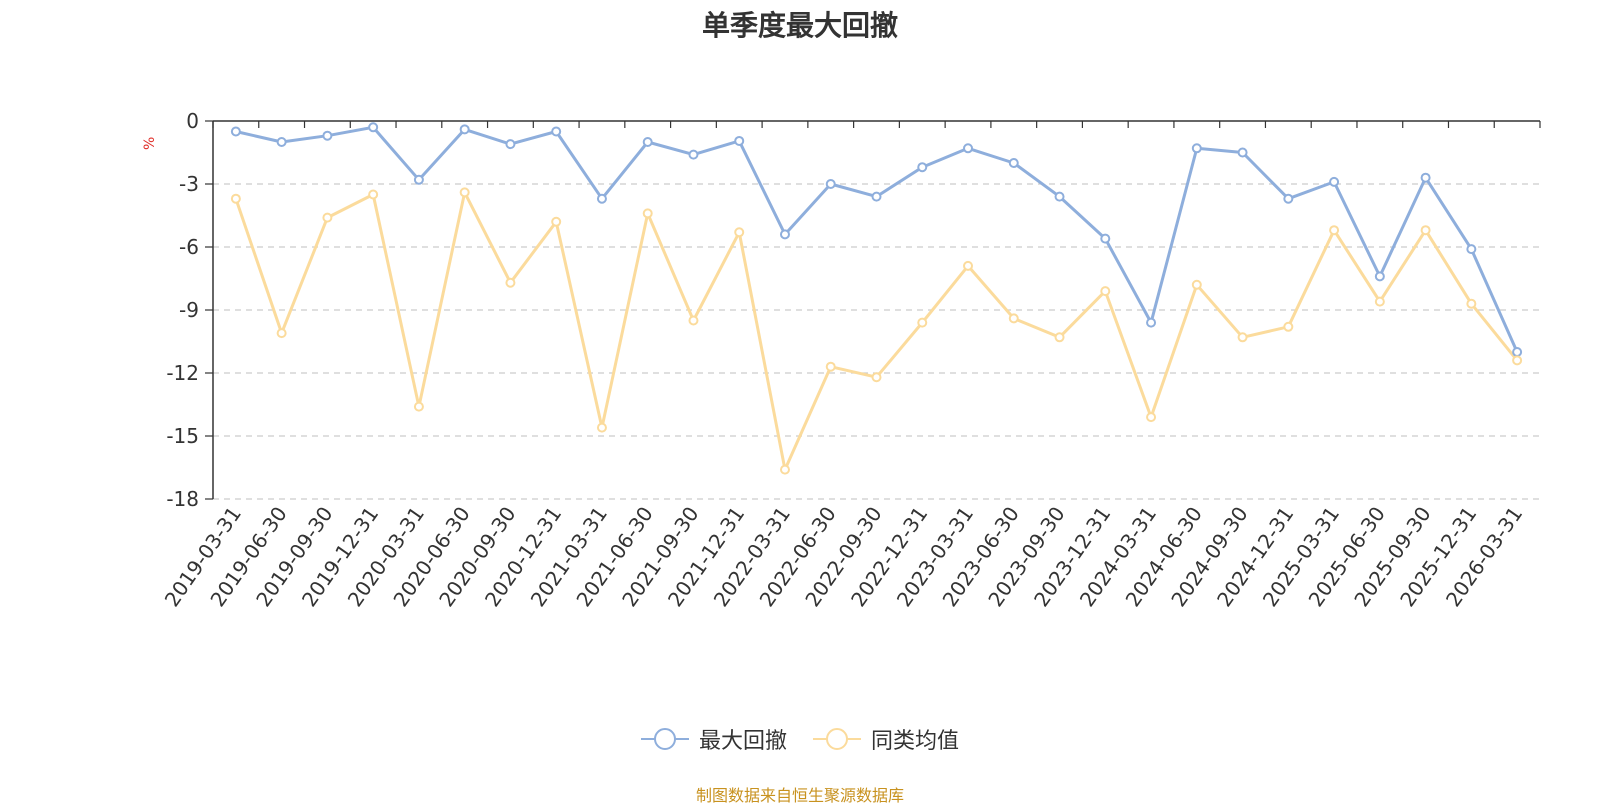 This screenshot has width=1600, height=806. I want to click on y-tick-label: 0, so click(192, 121).